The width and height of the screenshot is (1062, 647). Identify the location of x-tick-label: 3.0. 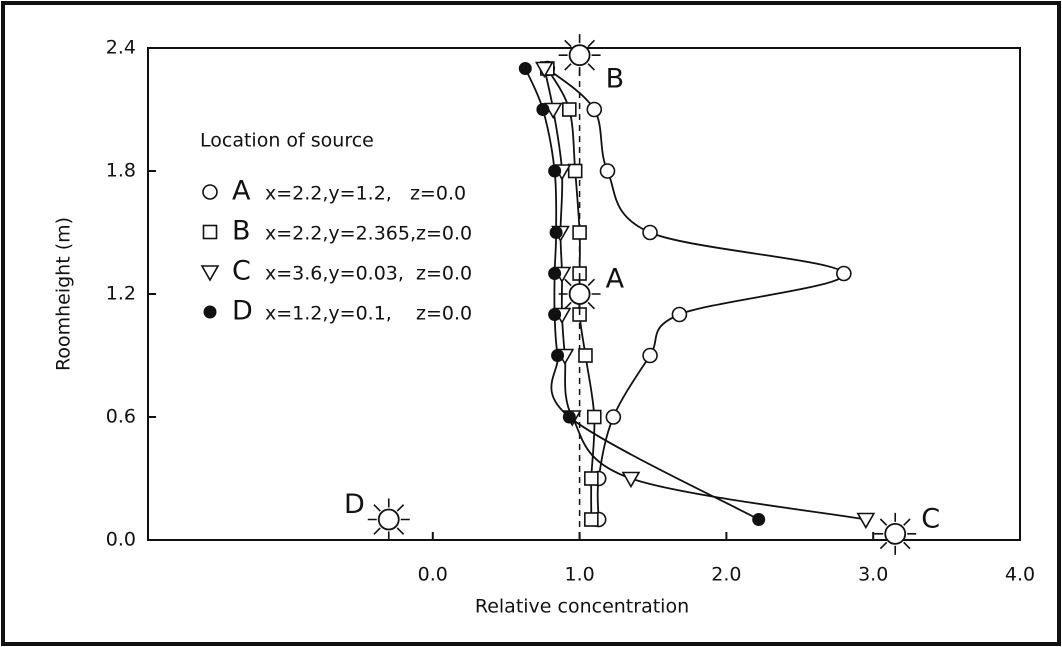
(873, 575).